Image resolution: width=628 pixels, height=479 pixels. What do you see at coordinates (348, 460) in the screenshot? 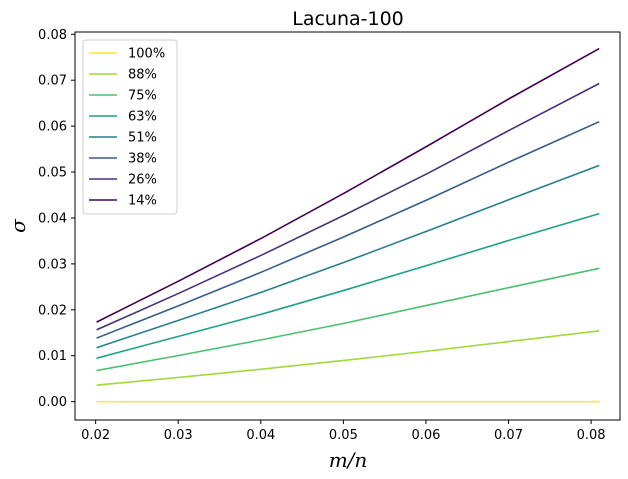
I see `x-axis-label: m/n` at bounding box center [348, 460].